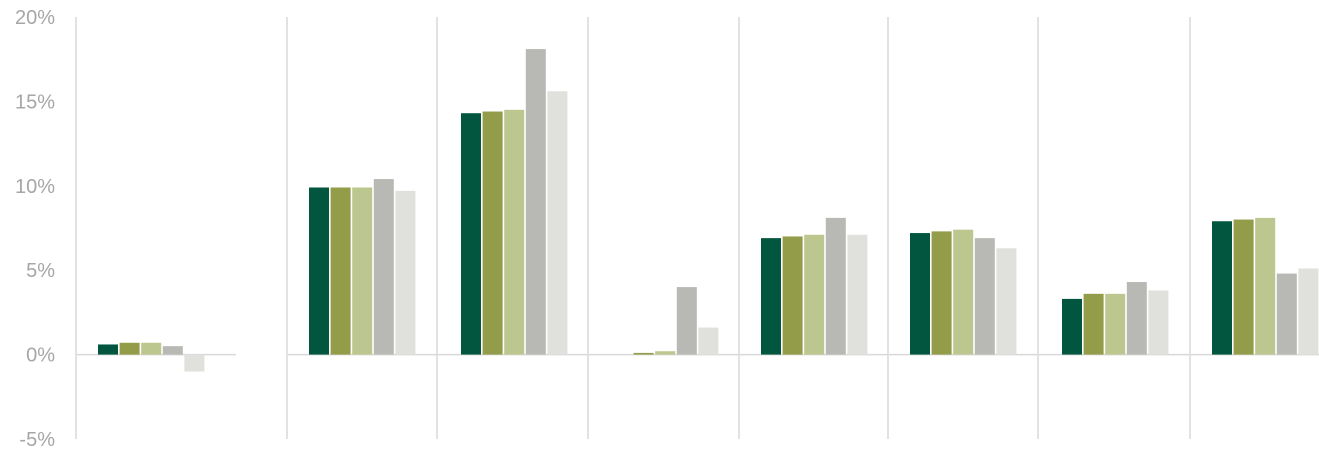 Image resolution: width=1319 pixels, height=451 pixels. What do you see at coordinates (35, 102) in the screenshot?
I see `y-tick-label: 15%` at bounding box center [35, 102].